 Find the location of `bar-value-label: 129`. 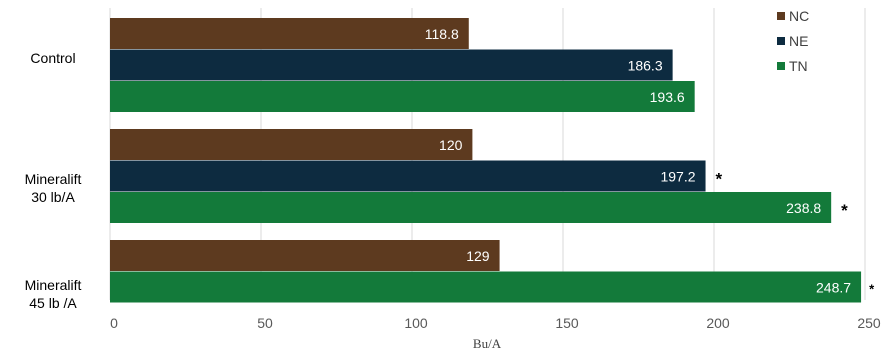

bar-value-label: 129 is located at coordinates (478, 256).